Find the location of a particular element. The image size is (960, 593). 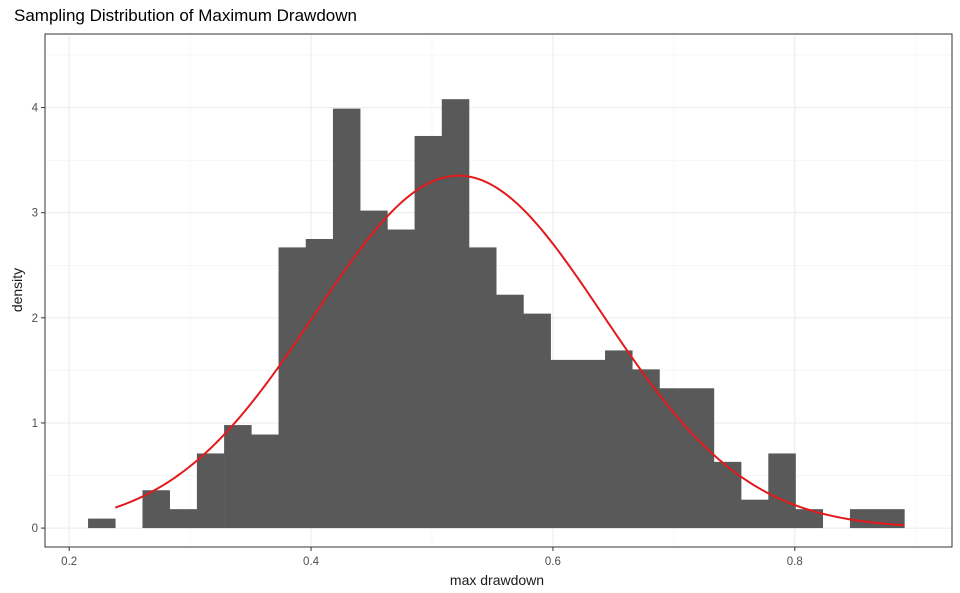

x-axis-ticks: 0.2 0.4 0.6 0.8 is located at coordinates (432, 557).